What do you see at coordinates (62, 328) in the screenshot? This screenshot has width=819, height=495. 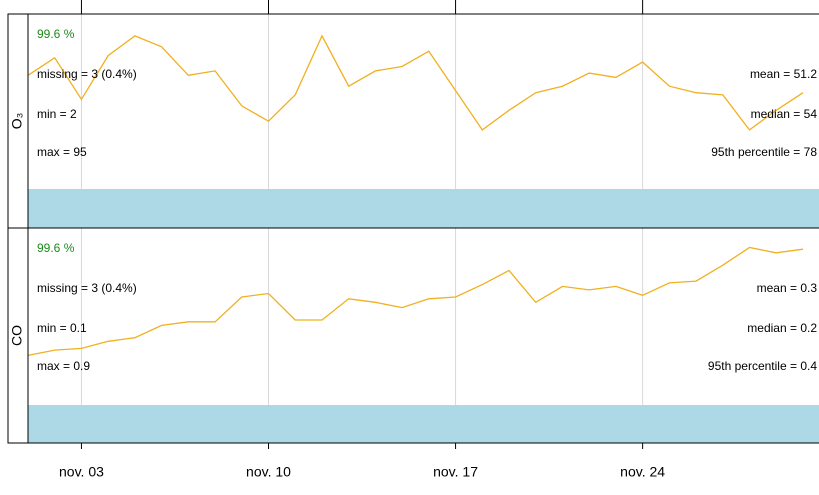 I see `stat-min: min = 0.1` at bounding box center [62, 328].